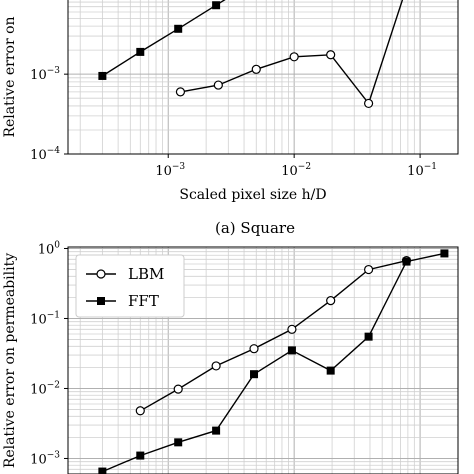  I want to click on subfigure-caption: (a) Square, so click(255, 228).